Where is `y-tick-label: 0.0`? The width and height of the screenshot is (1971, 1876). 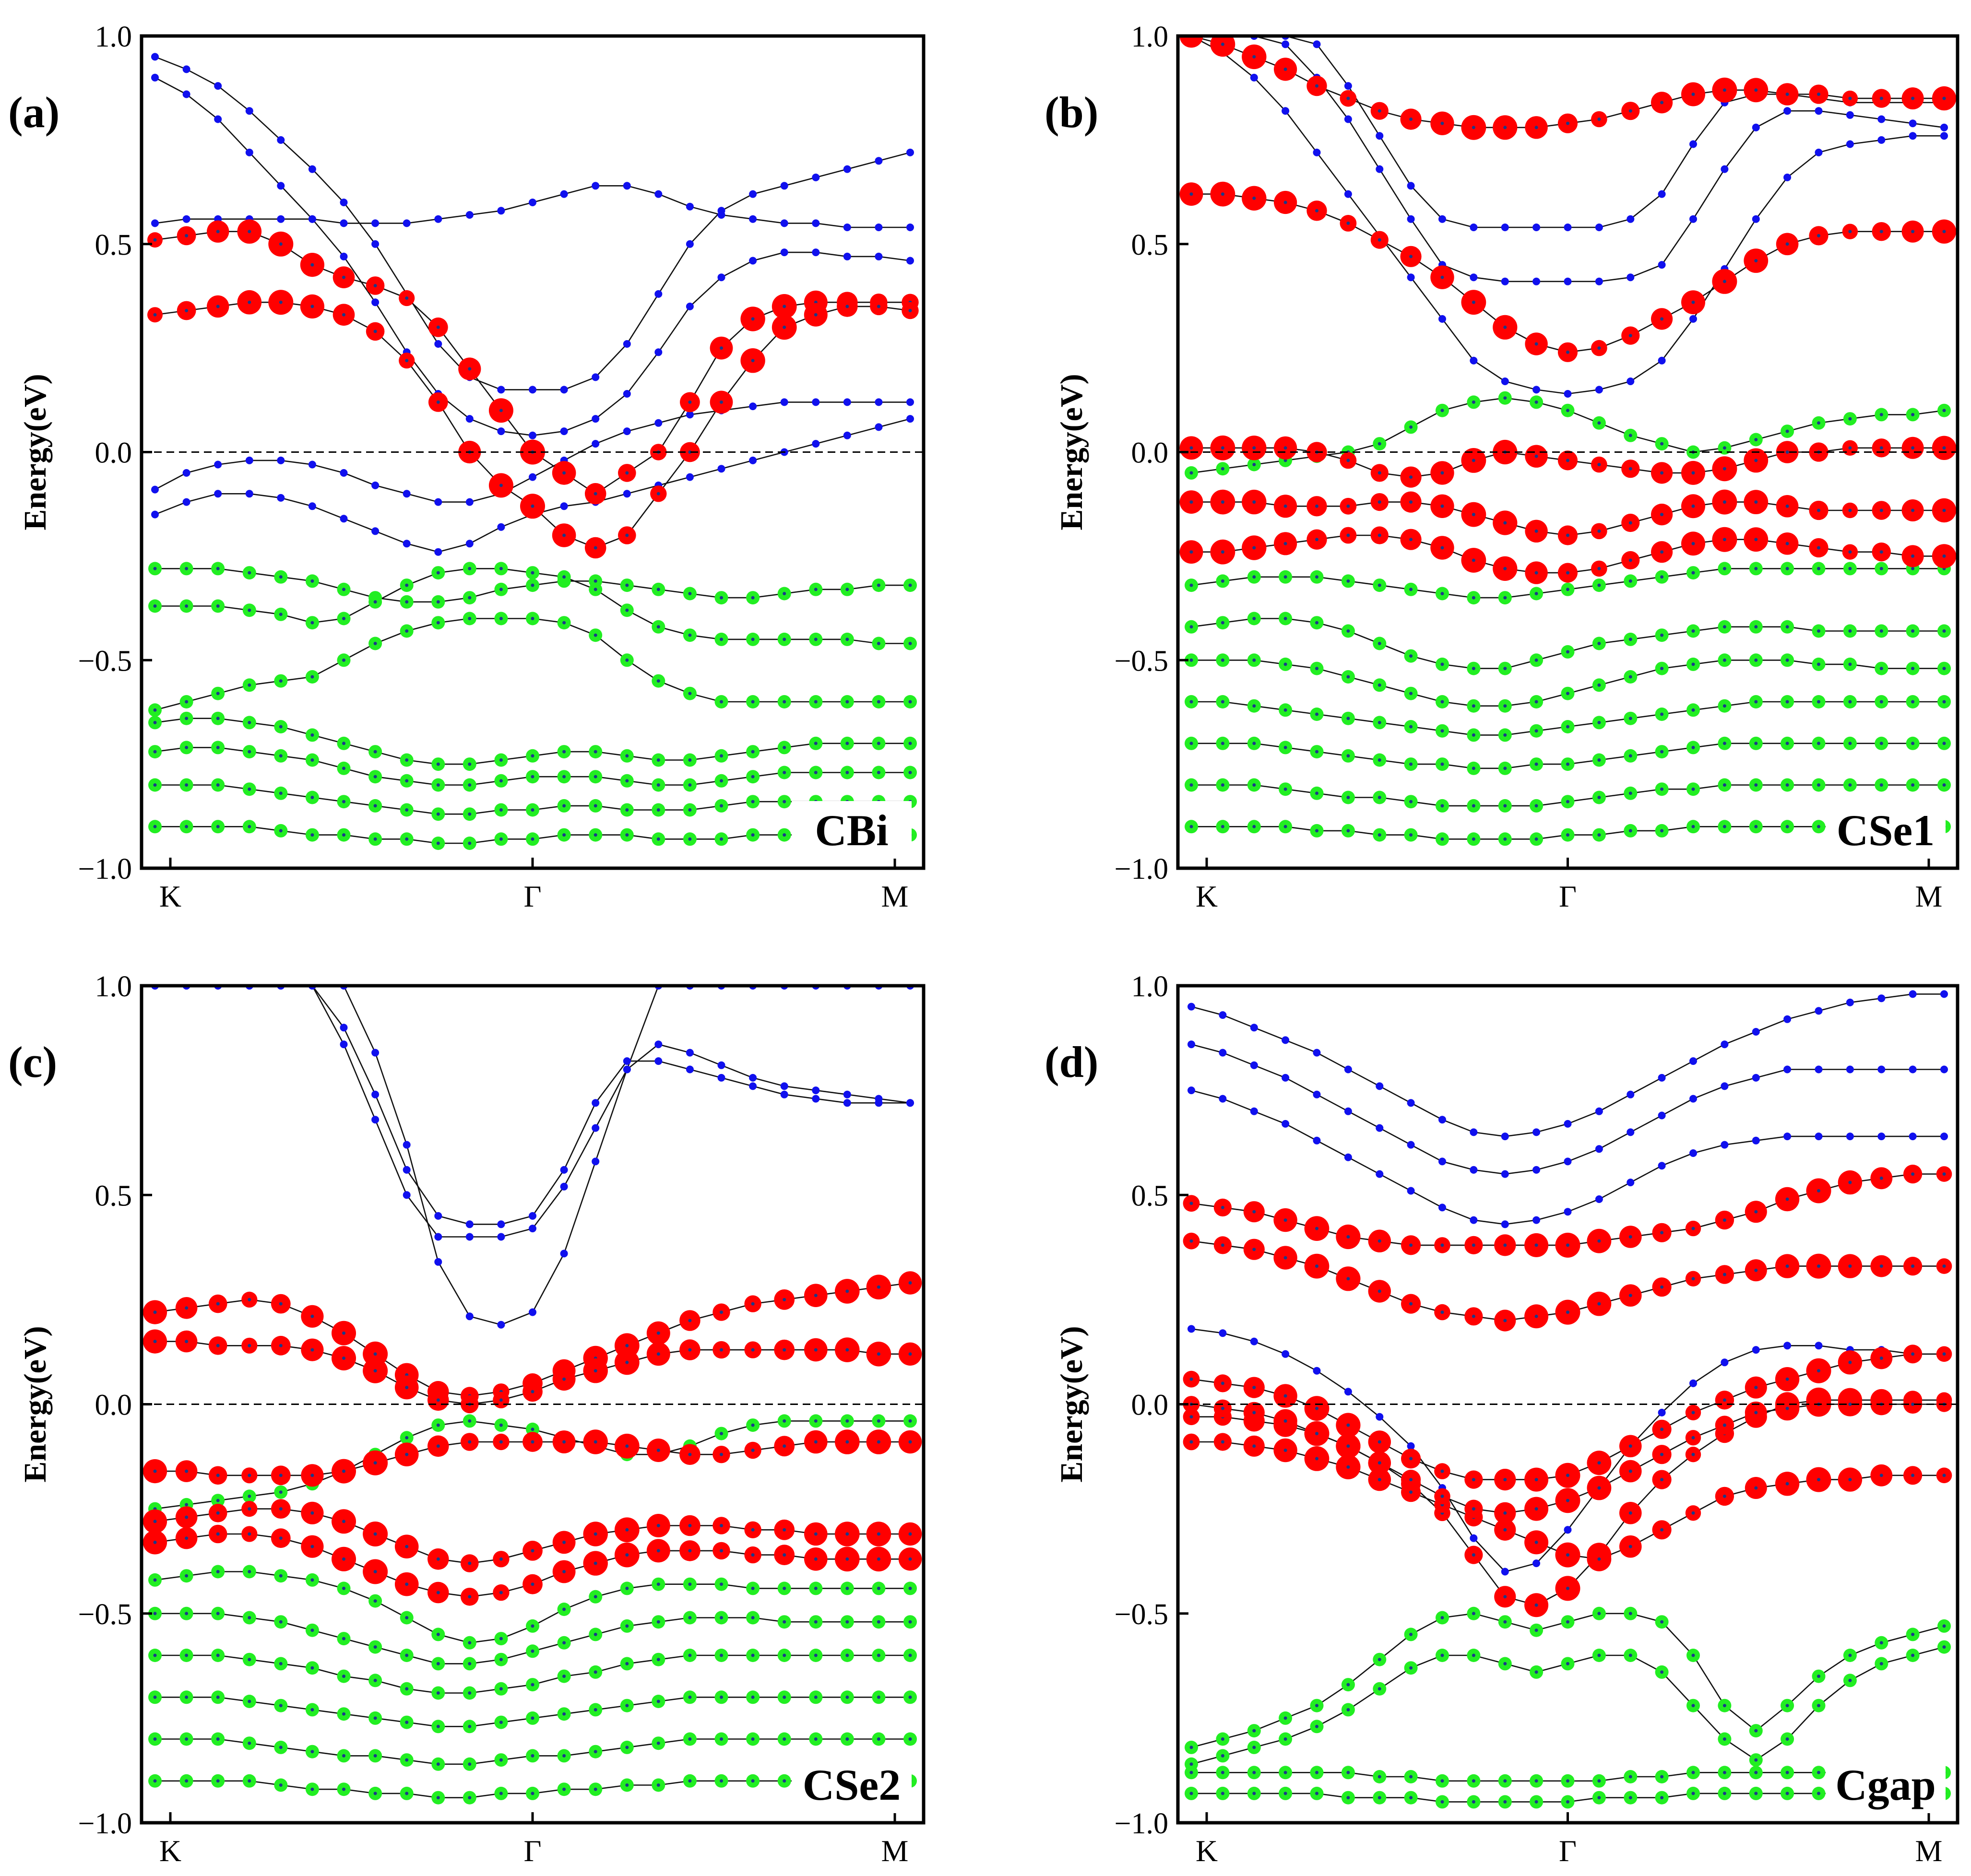
y-tick-label: 0.0 is located at coordinates (114, 454).